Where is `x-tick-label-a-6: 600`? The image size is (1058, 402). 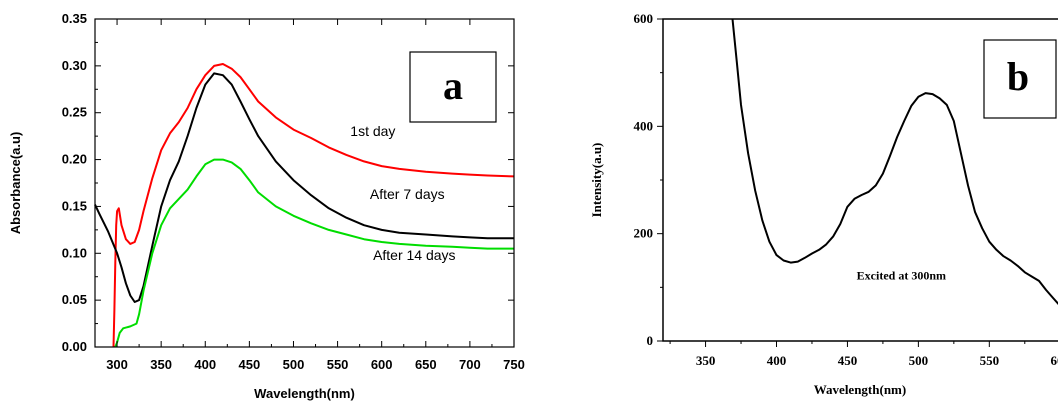 x-tick-label-a-6: 600 is located at coordinates (382, 364).